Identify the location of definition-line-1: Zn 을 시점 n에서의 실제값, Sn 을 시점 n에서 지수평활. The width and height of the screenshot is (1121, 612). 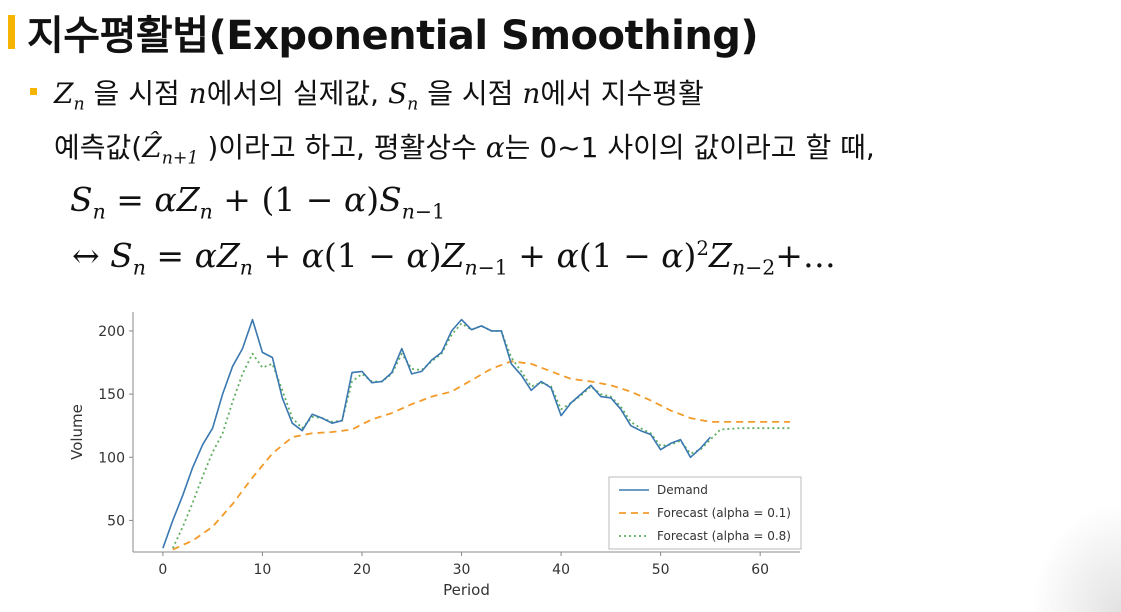
(379, 93).